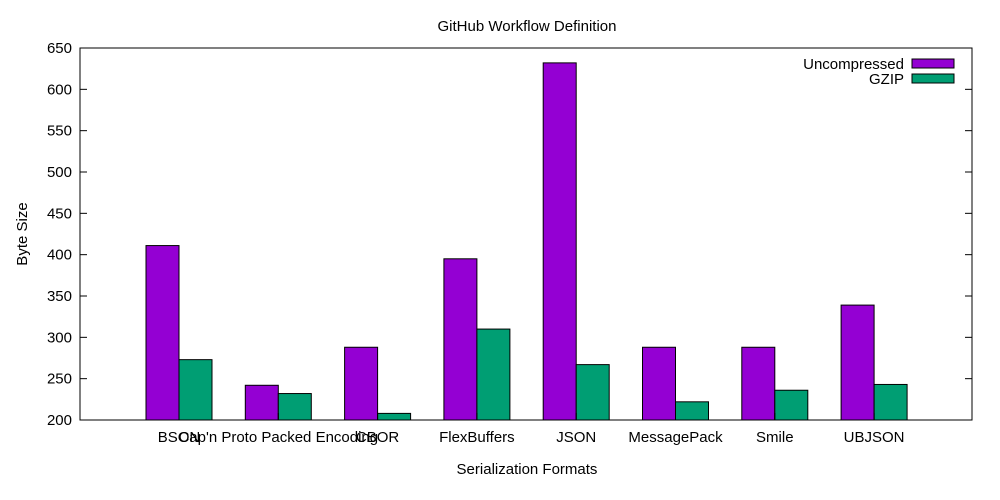 This screenshot has width=1000, height=500. What do you see at coordinates (59, 420) in the screenshot?
I see `y-tick-label: 200` at bounding box center [59, 420].